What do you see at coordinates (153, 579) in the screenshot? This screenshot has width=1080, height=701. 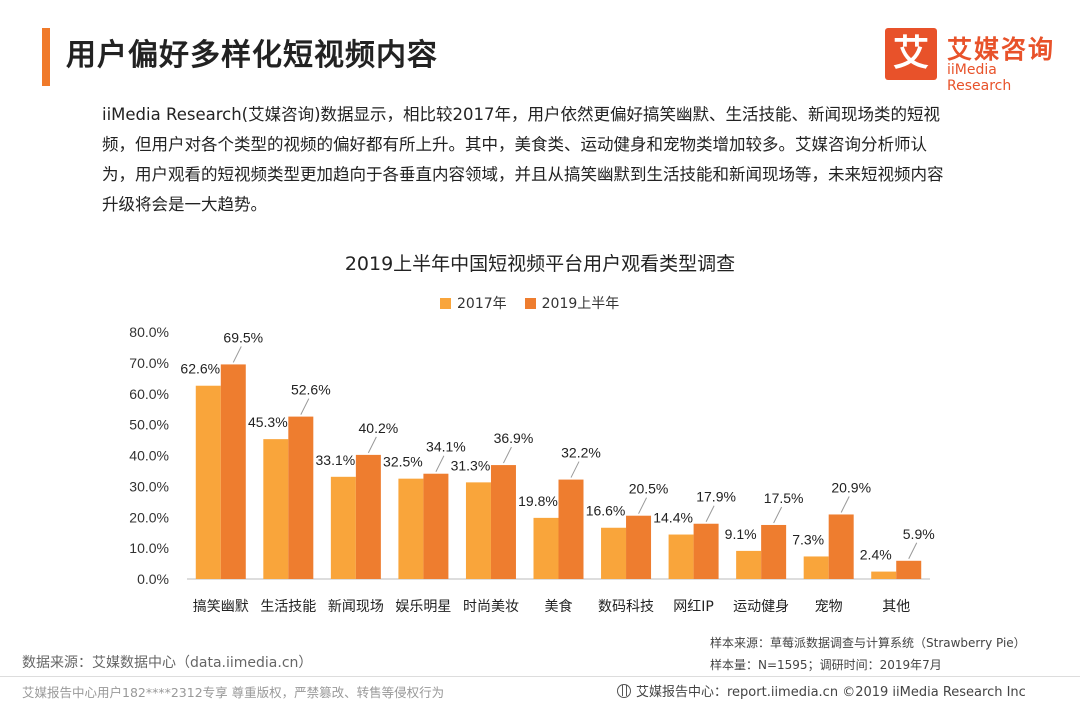 I see `y-tick-label: 0.0%` at bounding box center [153, 579].